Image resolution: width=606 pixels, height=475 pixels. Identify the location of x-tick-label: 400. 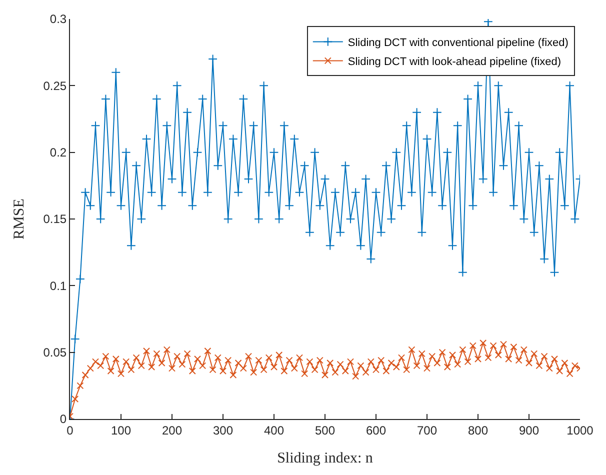
(274, 430).